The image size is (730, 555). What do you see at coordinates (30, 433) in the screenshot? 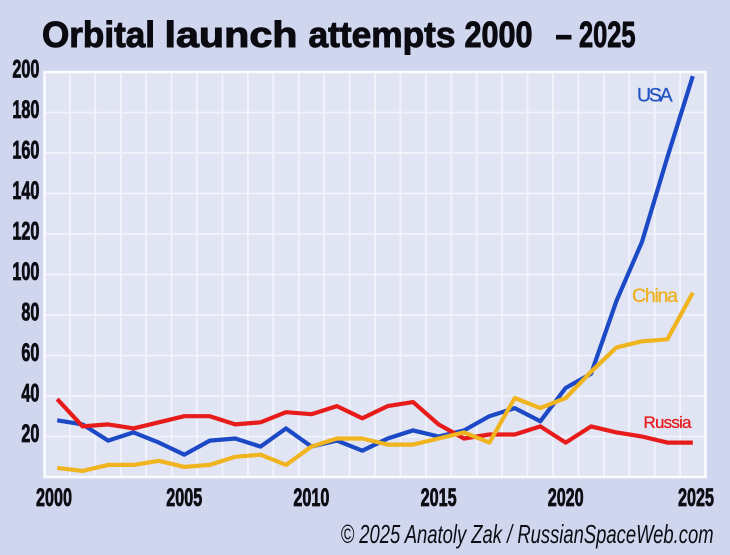
I see `svg-text: 20` at bounding box center [30, 433].